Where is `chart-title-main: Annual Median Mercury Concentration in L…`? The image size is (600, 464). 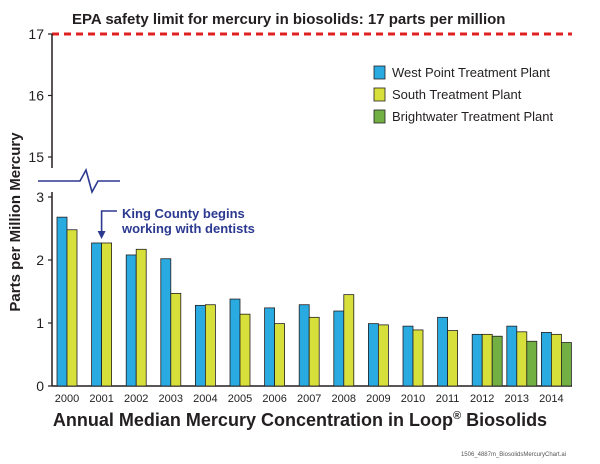
chart-title-main: Annual Median Mercury Concentration in L… is located at coordinates (253, 420).